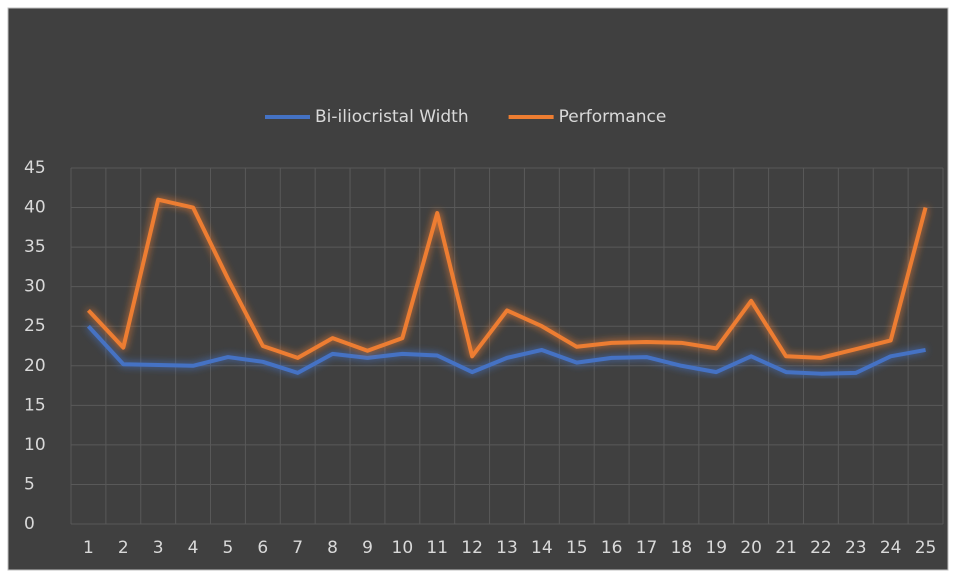  I want to click on x-tick-label: 2, so click(123, 548).